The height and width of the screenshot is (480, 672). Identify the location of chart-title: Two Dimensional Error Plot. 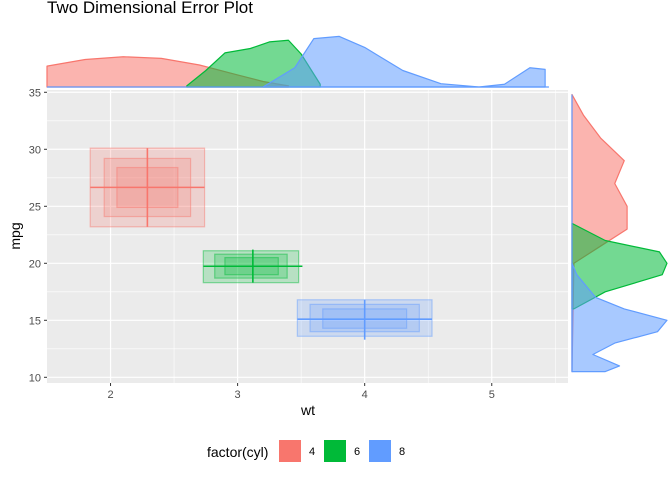
(150, 8).